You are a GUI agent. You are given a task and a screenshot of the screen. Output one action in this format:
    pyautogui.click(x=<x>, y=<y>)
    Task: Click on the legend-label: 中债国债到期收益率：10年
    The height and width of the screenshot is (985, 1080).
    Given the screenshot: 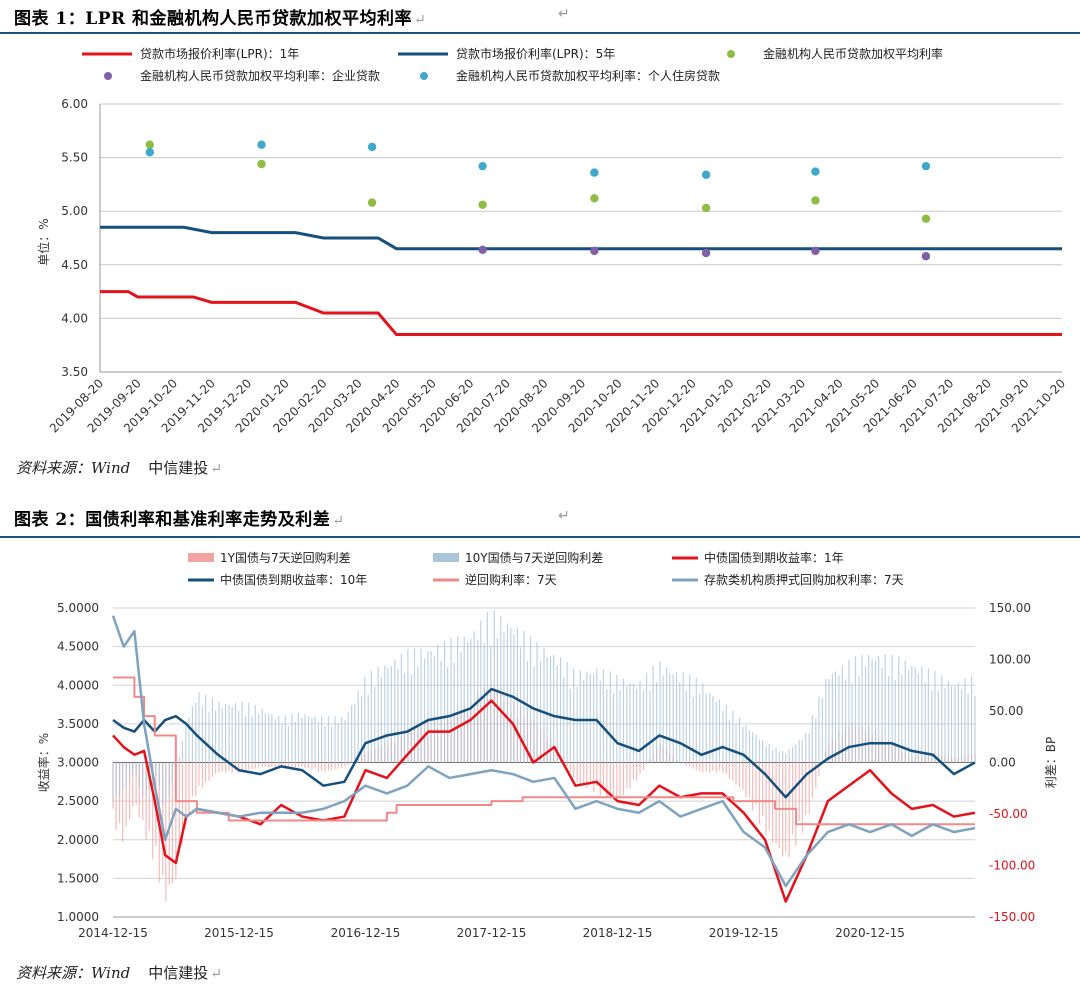 What is the action you would take?
    pyautogui.click(x=293, y=579)
    